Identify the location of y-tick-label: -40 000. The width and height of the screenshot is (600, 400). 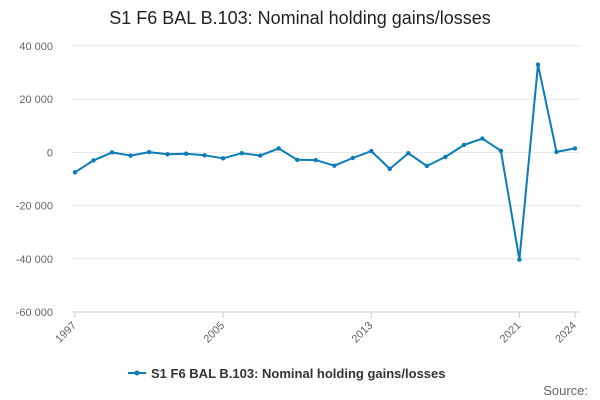
(34, 260).